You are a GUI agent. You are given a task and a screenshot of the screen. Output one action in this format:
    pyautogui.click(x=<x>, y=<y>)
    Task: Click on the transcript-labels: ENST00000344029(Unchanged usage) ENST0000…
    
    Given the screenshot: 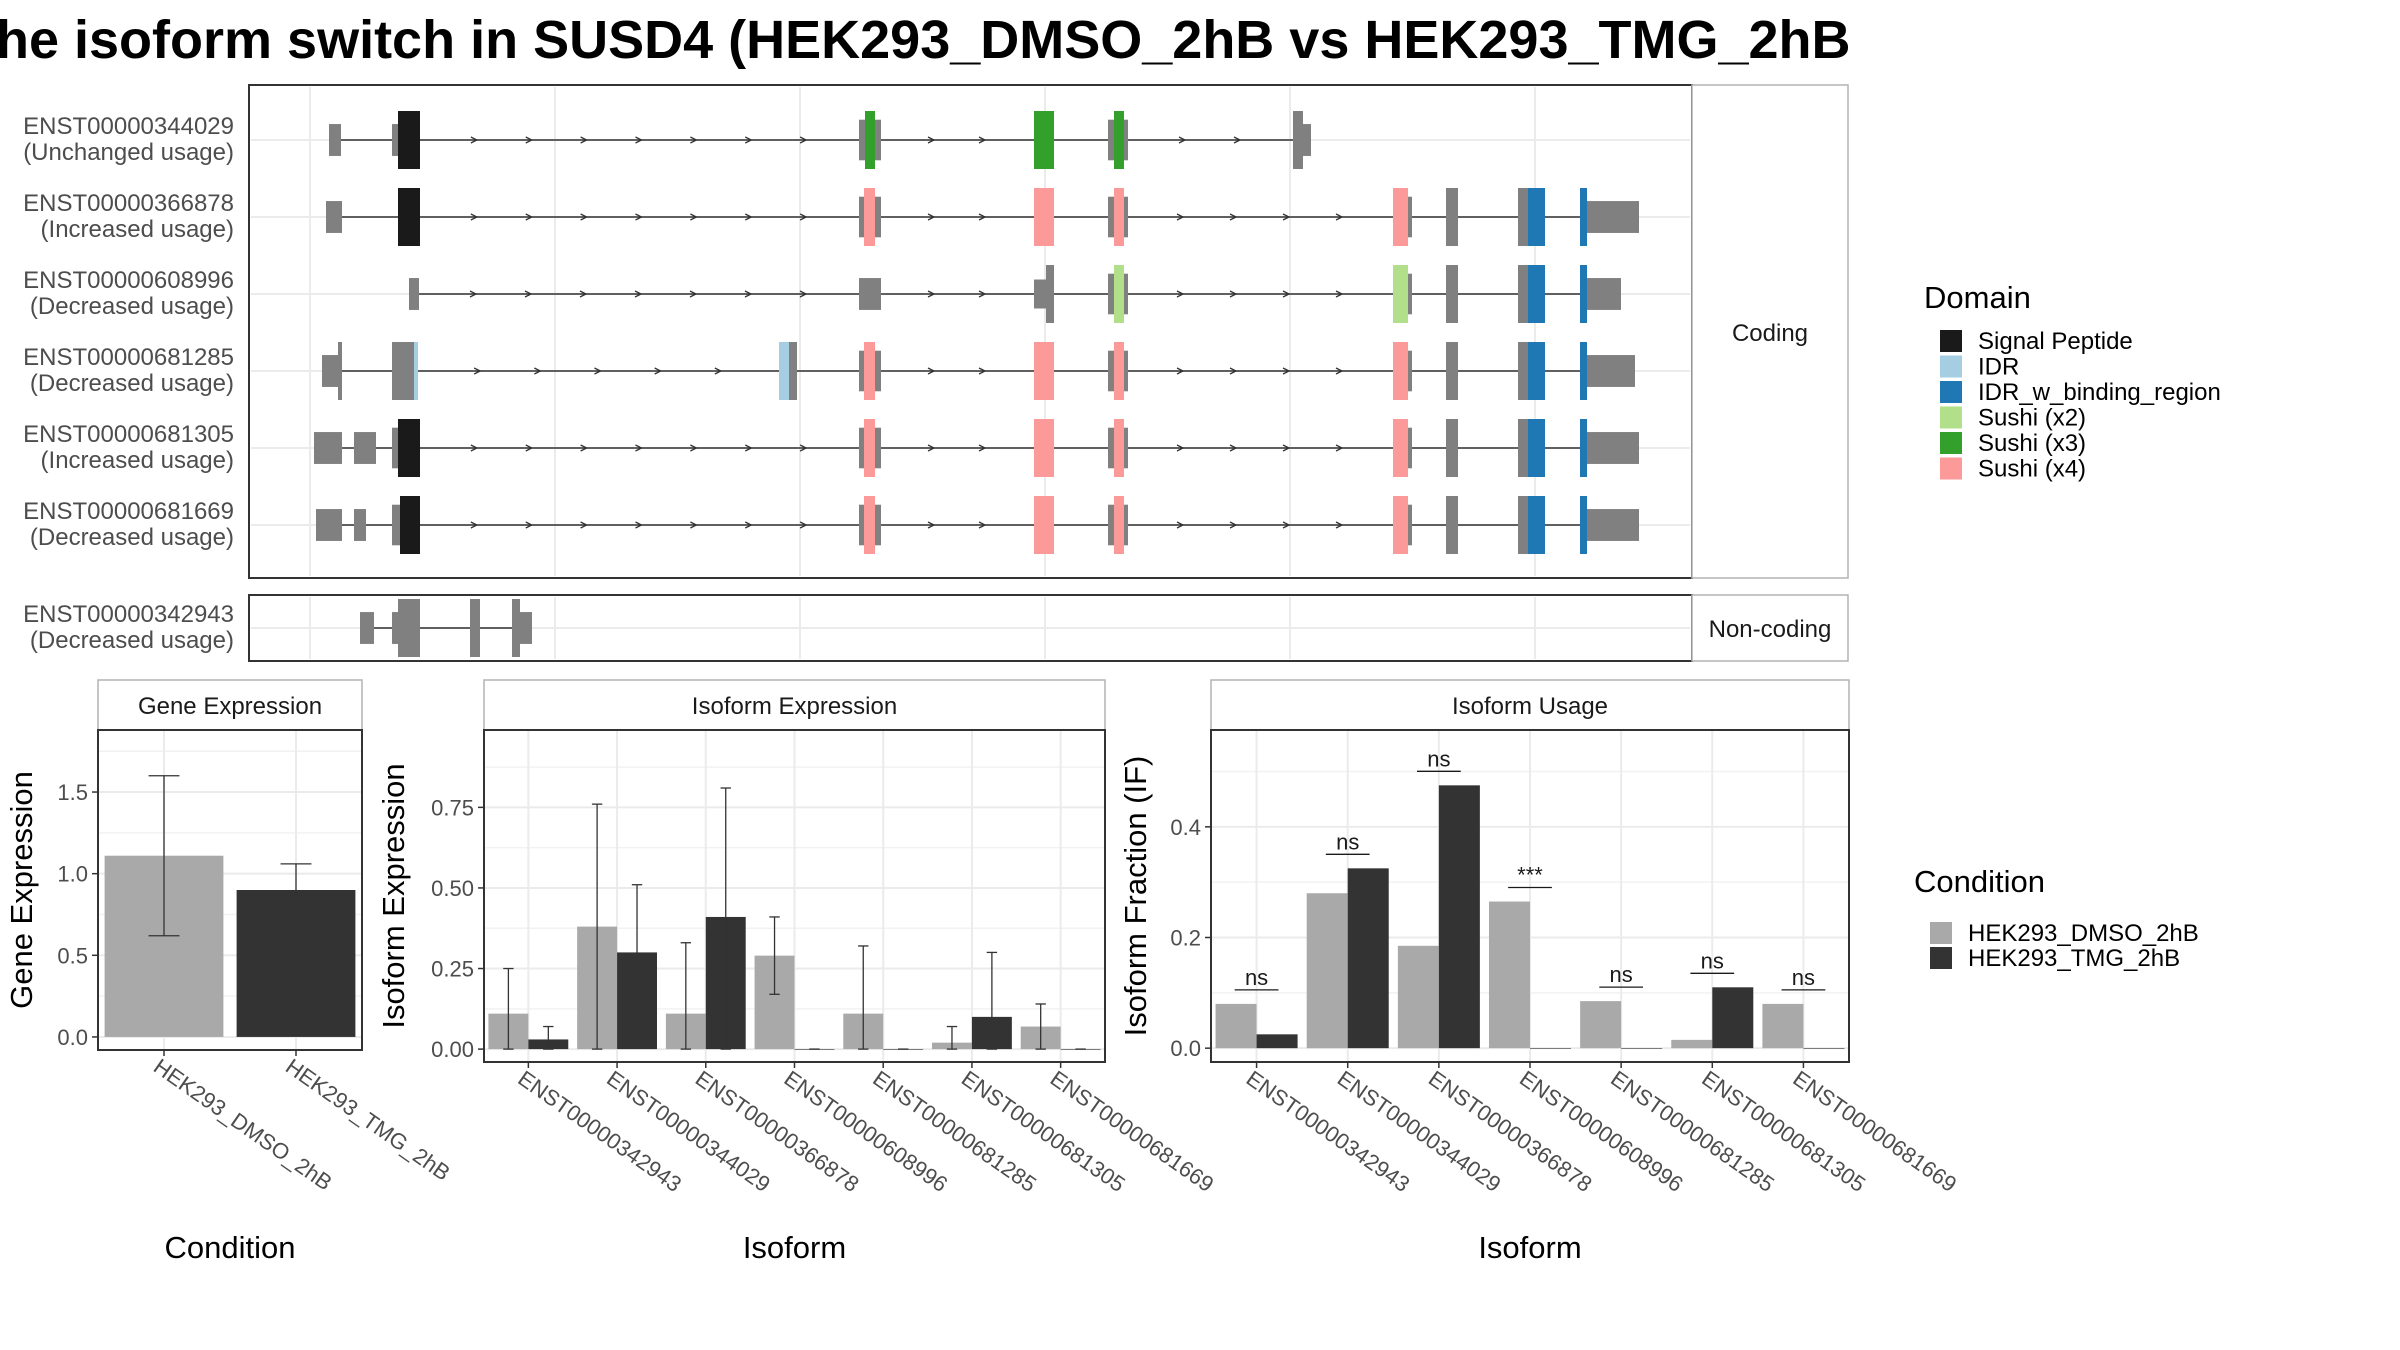 What is the action you would take?
    pyautogui.click(x=128, y=383)
    